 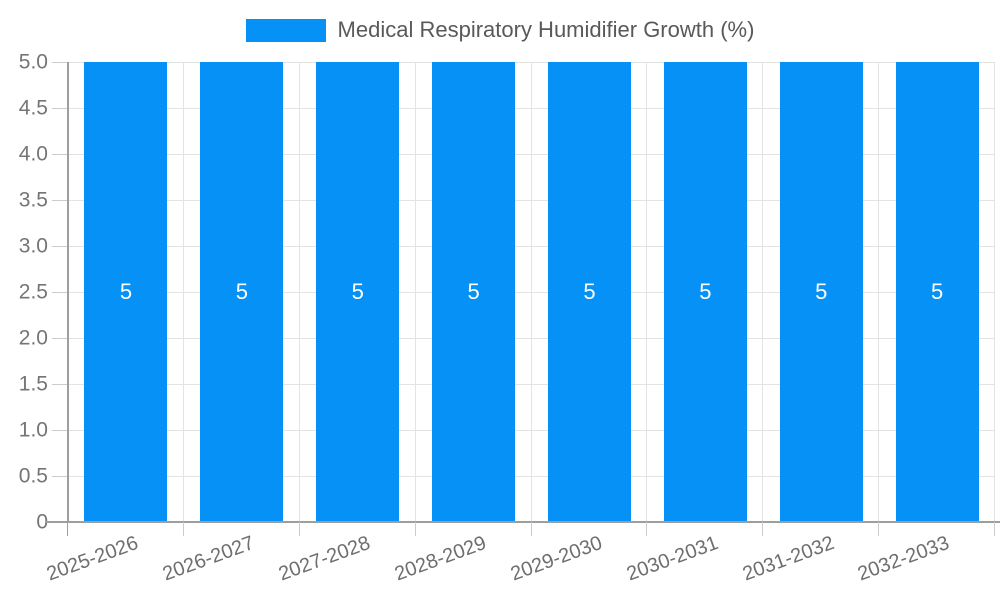 I want to click on x-axis-line, so click(x=522, y=522).